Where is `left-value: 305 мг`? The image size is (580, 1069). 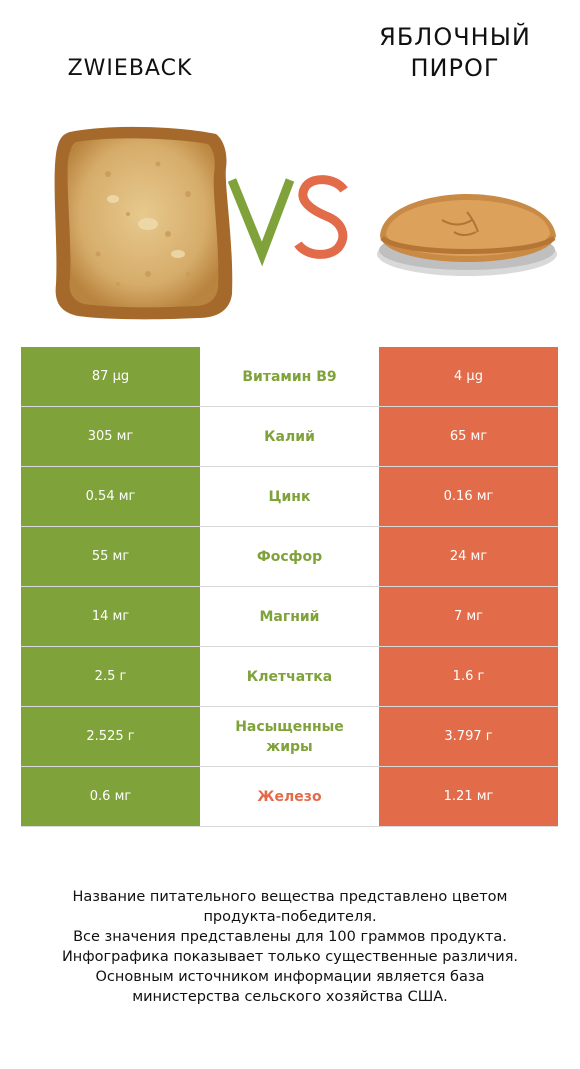 left-value: 305 мг is located at coordinates (110, 436).